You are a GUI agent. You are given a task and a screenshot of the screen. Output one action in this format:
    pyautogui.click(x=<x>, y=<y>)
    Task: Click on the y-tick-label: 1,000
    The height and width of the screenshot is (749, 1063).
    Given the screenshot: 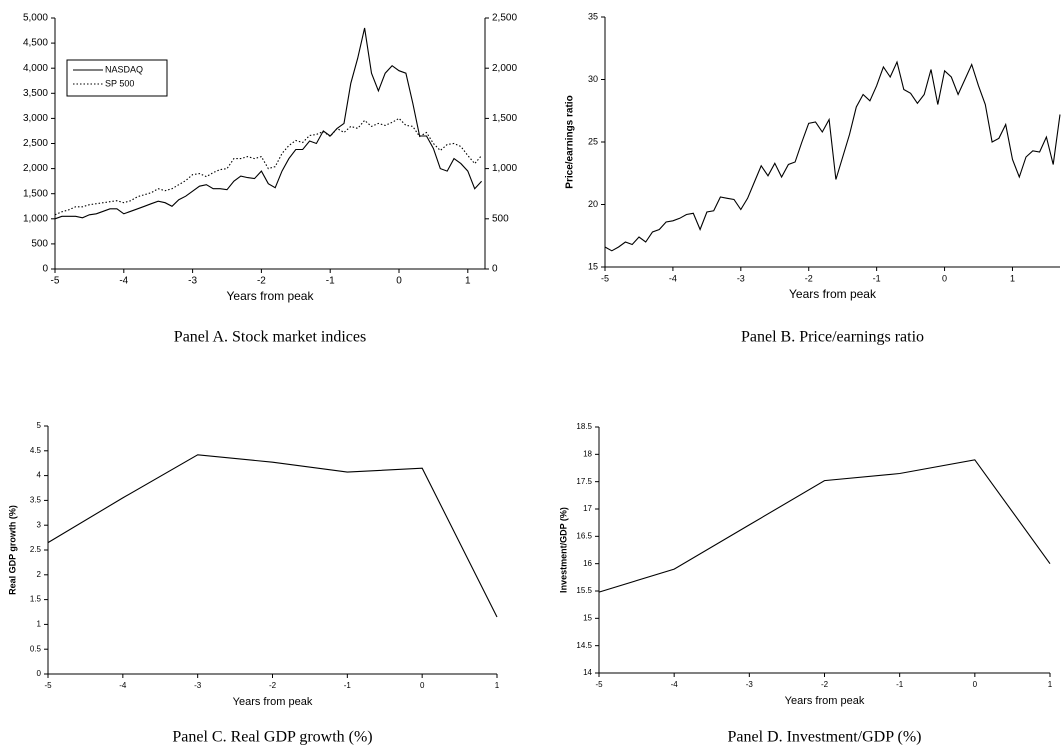 What is the action you would take?
    pyautogui.click(x=35, y=218)
    